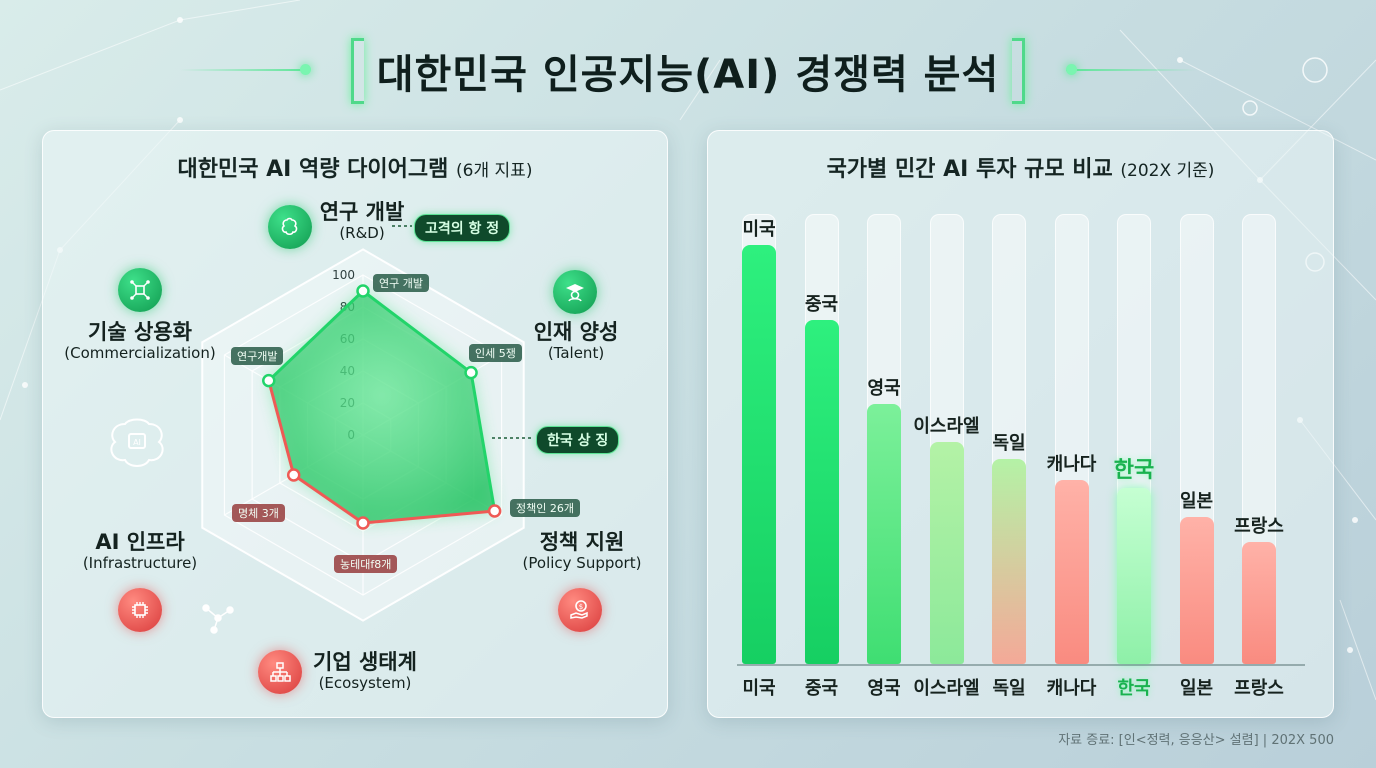 The height and width of the screenshot is (768, 1376). Describe the element at coordinates (582, 563) in the screenshot. I see `radar-axis-label-en: (Policy Support)` at that location.